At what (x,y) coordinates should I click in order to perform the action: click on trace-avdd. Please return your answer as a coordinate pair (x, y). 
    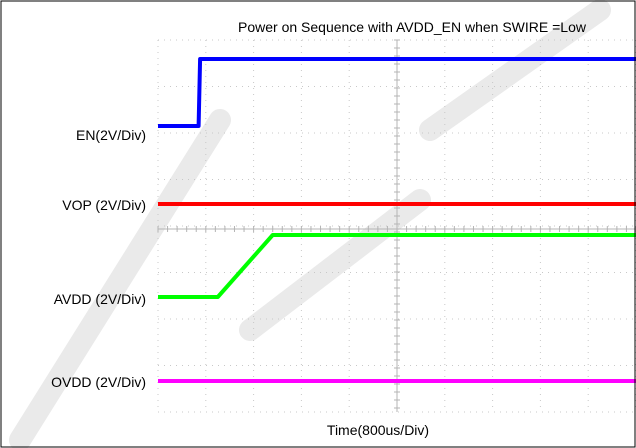
    Looking at the image, I should click on (397, 266).